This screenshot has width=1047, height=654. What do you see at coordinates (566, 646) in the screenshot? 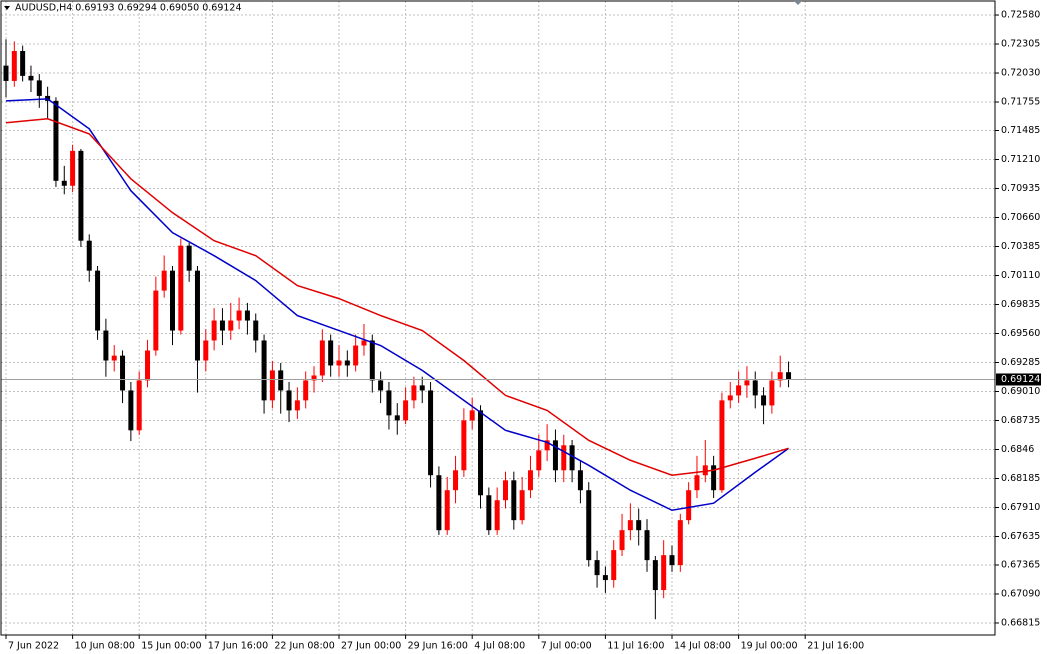
I see `x-tick-label: 7 Jul 00:00` at bounding box center [566, 646].